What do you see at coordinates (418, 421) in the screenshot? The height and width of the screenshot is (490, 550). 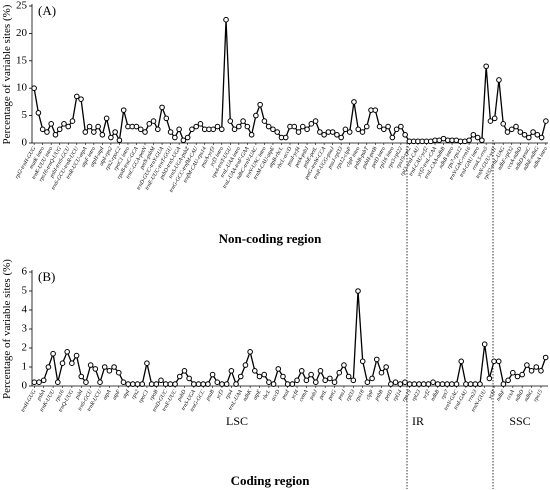 I see `region-label: IR` at bounding box center [418, 421].